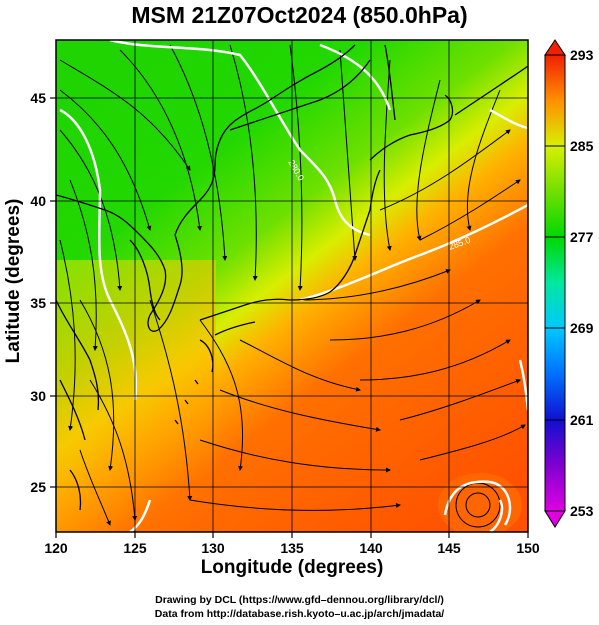 The height and width of the screenshot is (625, 599). I want to click on colorbar-tick-label: 285, so click(582, 146).